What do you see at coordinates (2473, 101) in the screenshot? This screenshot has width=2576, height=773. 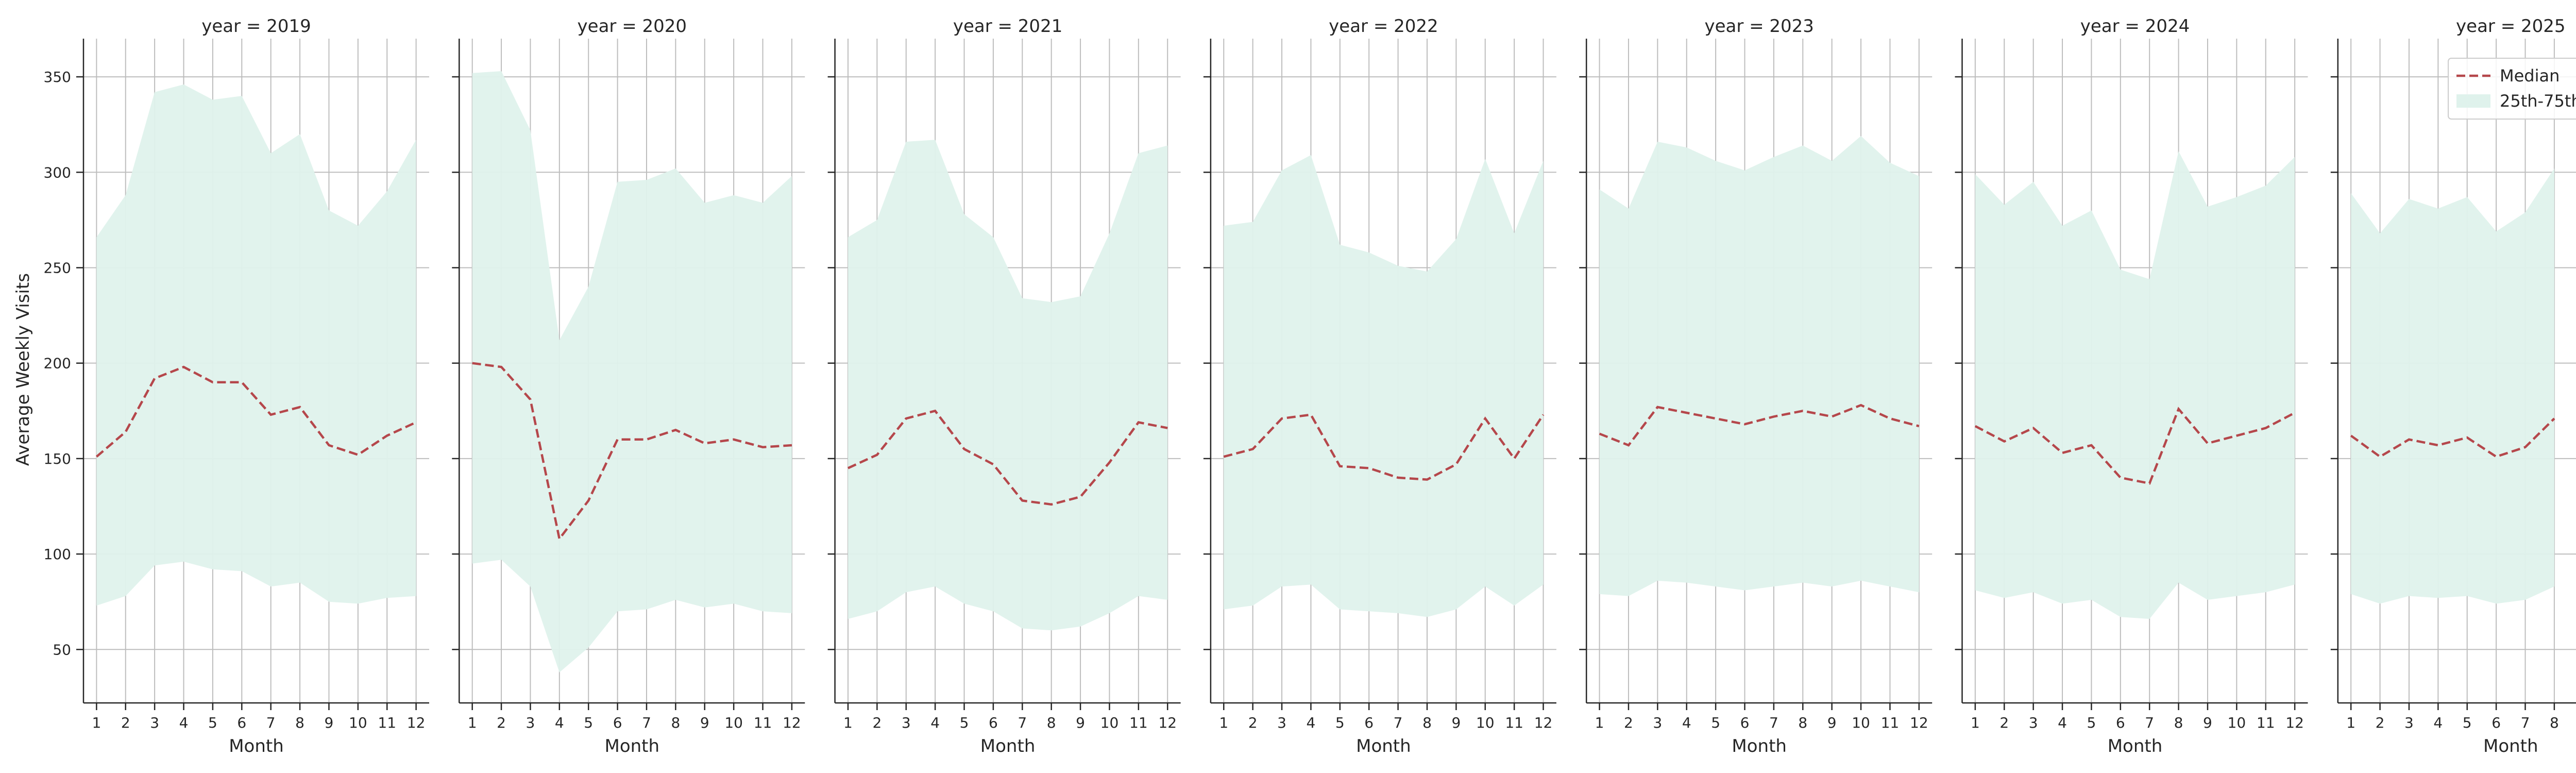 I see `legend-band-swatch` at bounding box center [2473, 101].